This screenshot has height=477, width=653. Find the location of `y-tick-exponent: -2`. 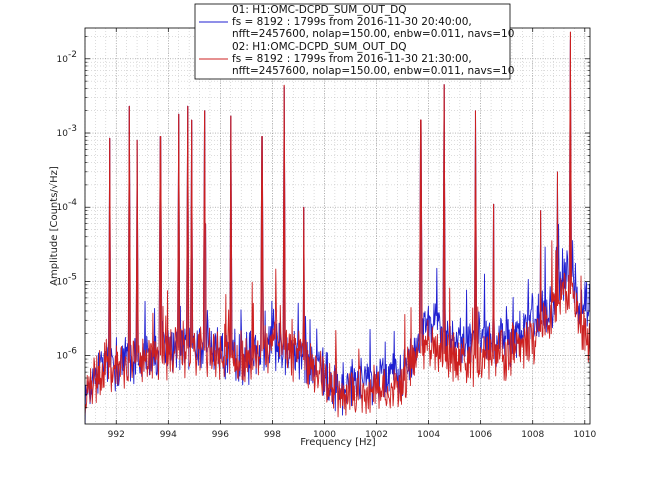

y-tick-exponent: -2 is located at coordinates (72, 55).